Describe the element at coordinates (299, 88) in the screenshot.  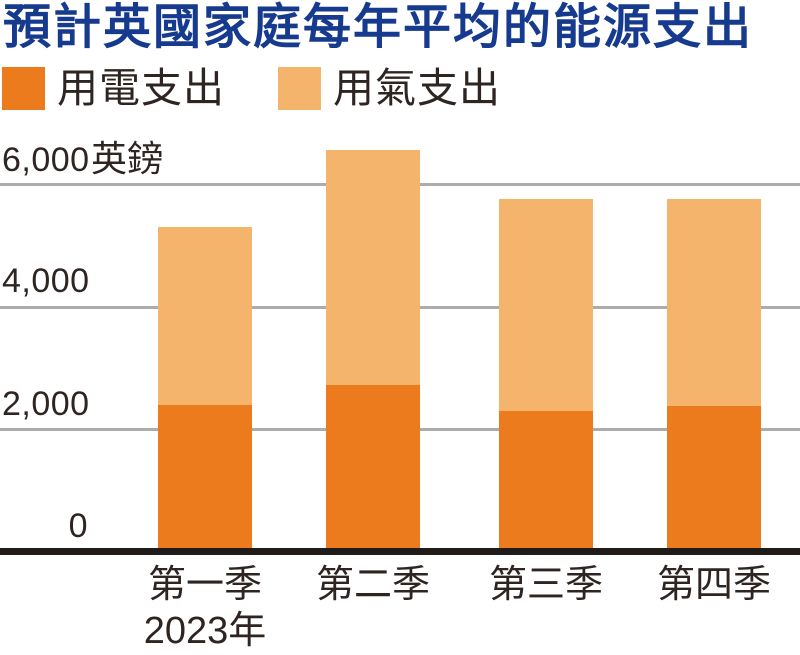
I see `gas-swatch-icon` at that location.